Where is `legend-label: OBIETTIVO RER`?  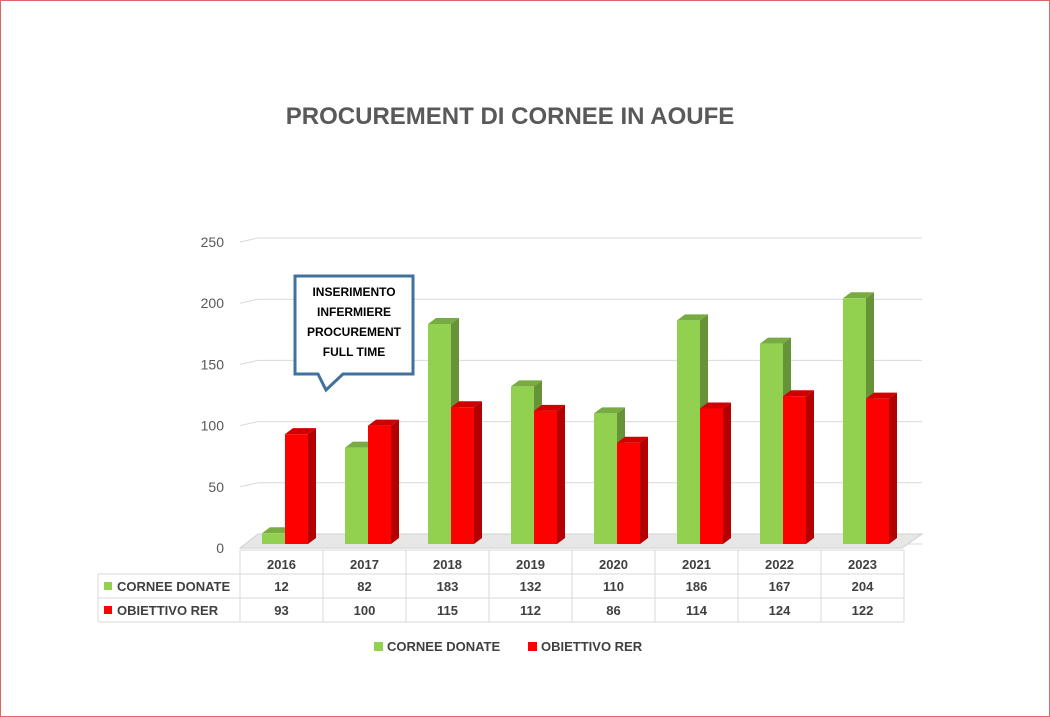 legend-label: OBIETTIVO RER is located at coordinates (592, 646).